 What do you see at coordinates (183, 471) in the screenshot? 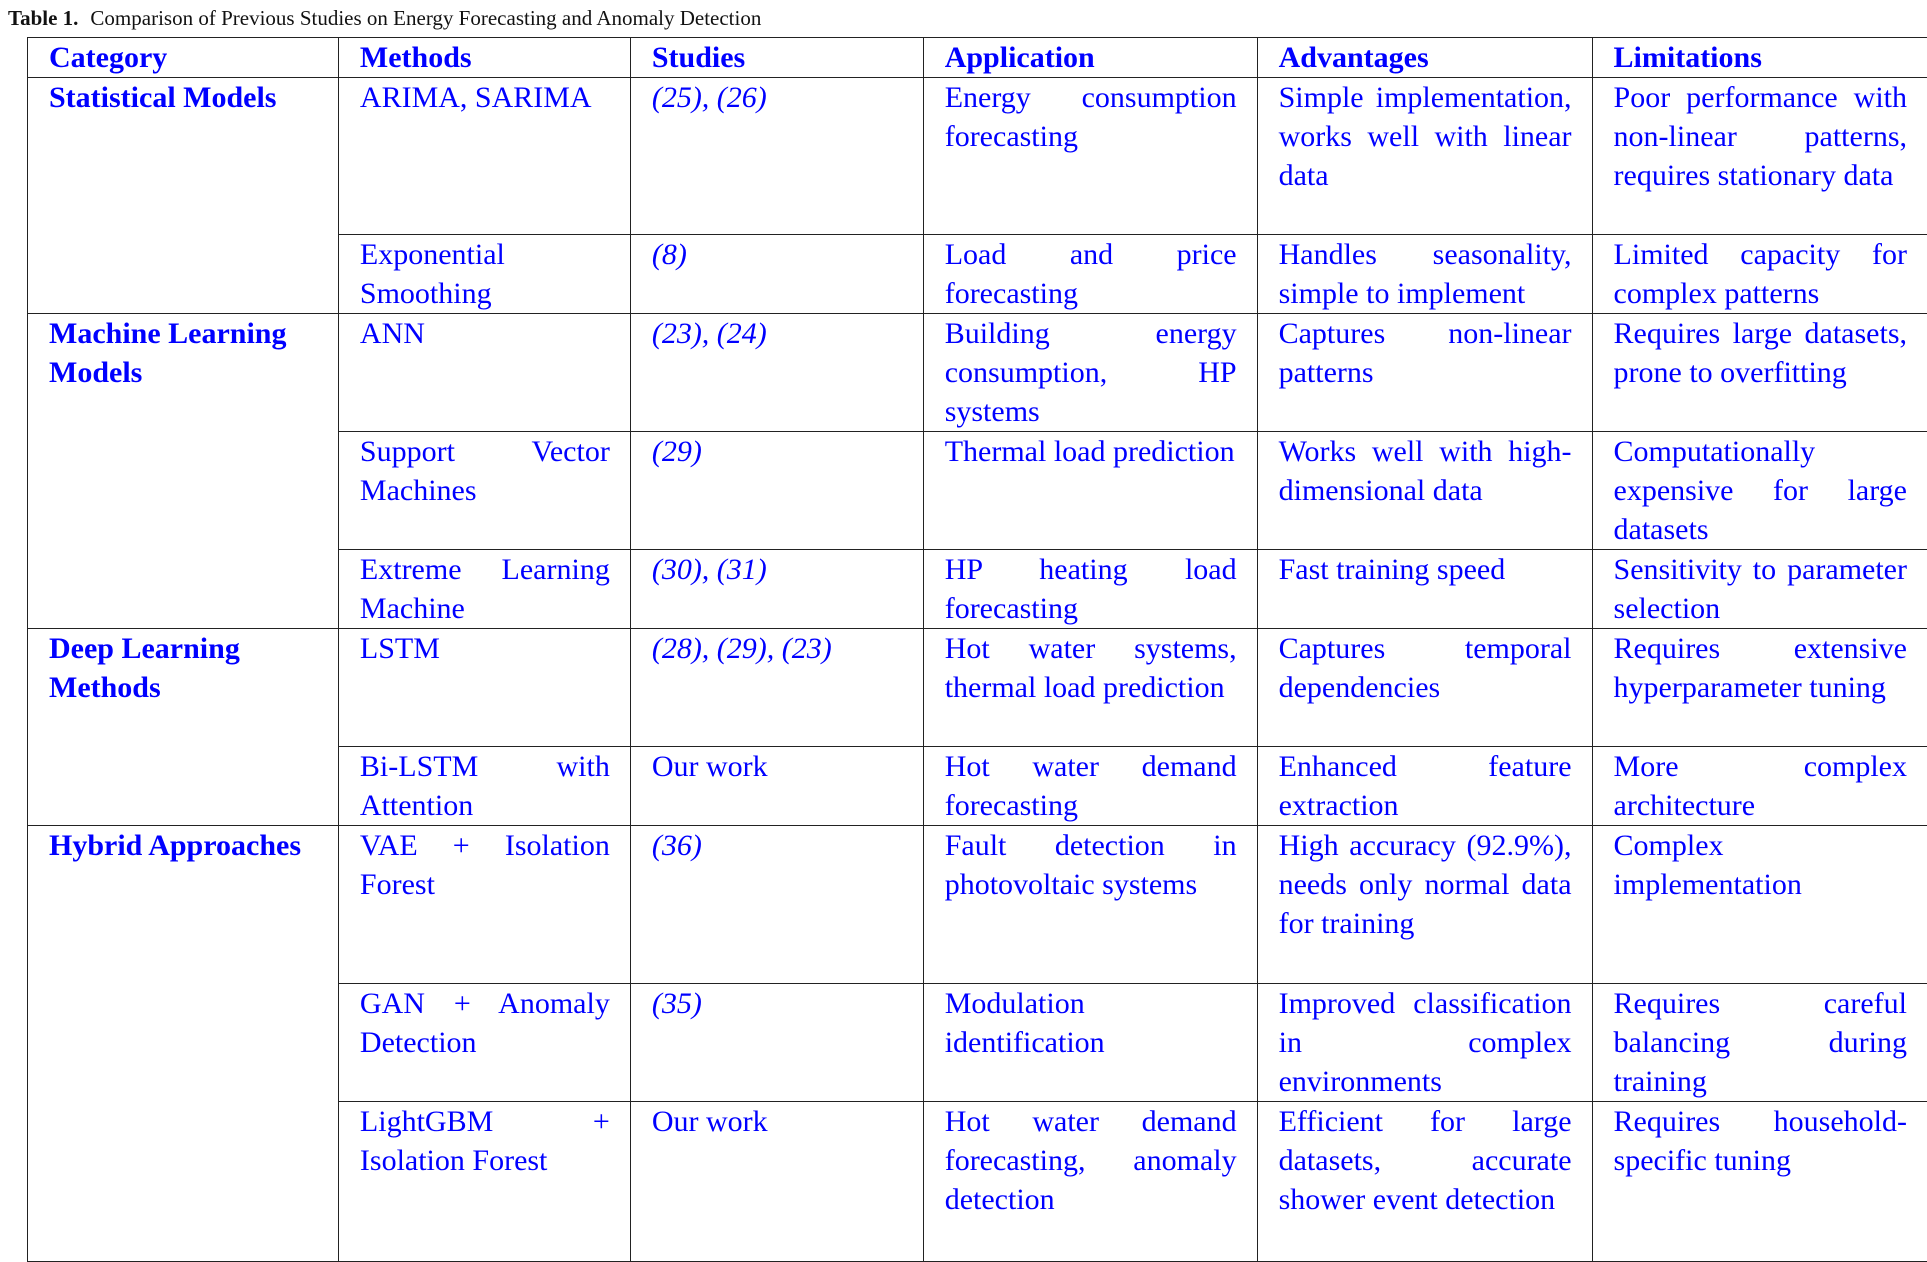
I see `cell-category: Machine Learning Models` at bounding box center [183, 471].